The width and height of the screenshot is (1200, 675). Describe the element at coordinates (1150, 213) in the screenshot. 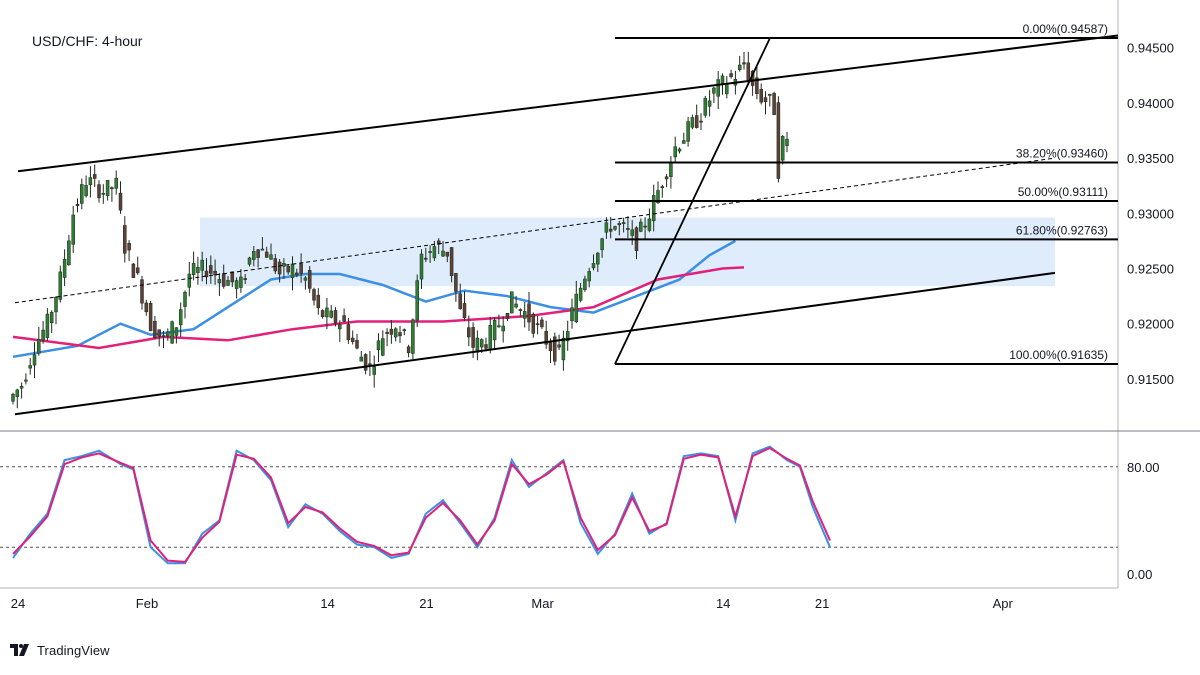

I see `price-tick-label: 0.93000` at that location.